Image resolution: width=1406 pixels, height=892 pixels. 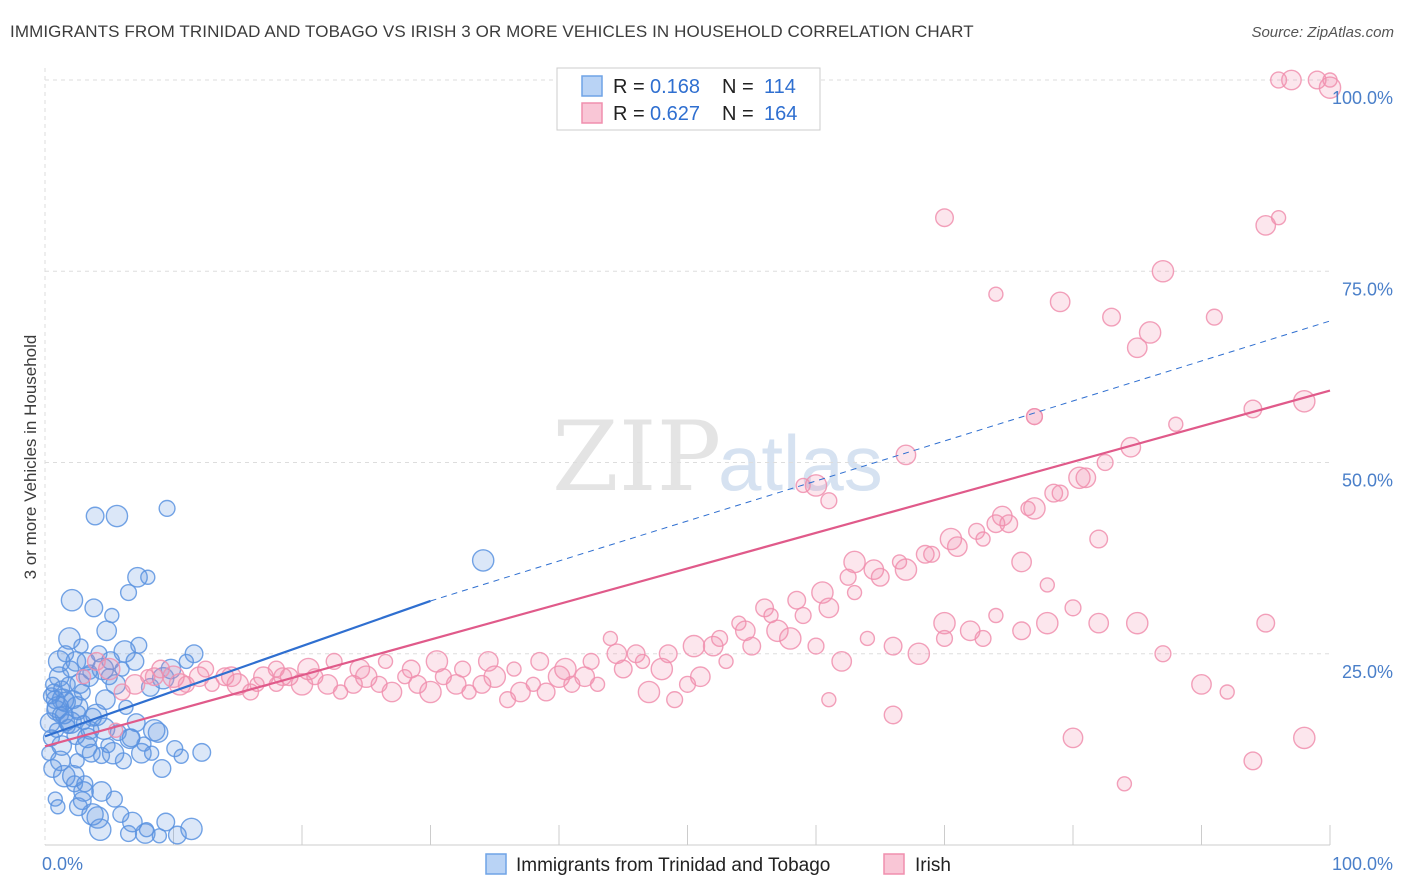 I want to click on y-tick-label: 100.0%, so click(x=1362, y=98).